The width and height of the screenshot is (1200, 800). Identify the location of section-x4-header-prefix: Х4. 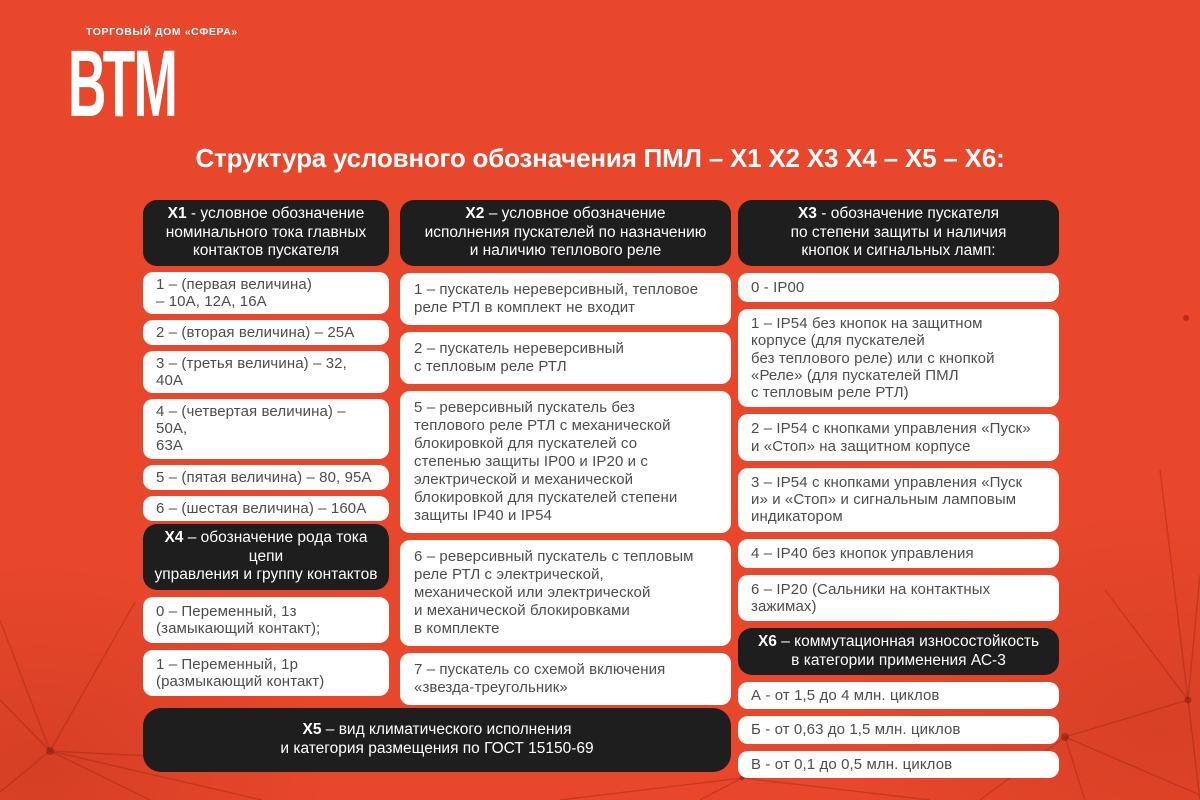
(174, 537).